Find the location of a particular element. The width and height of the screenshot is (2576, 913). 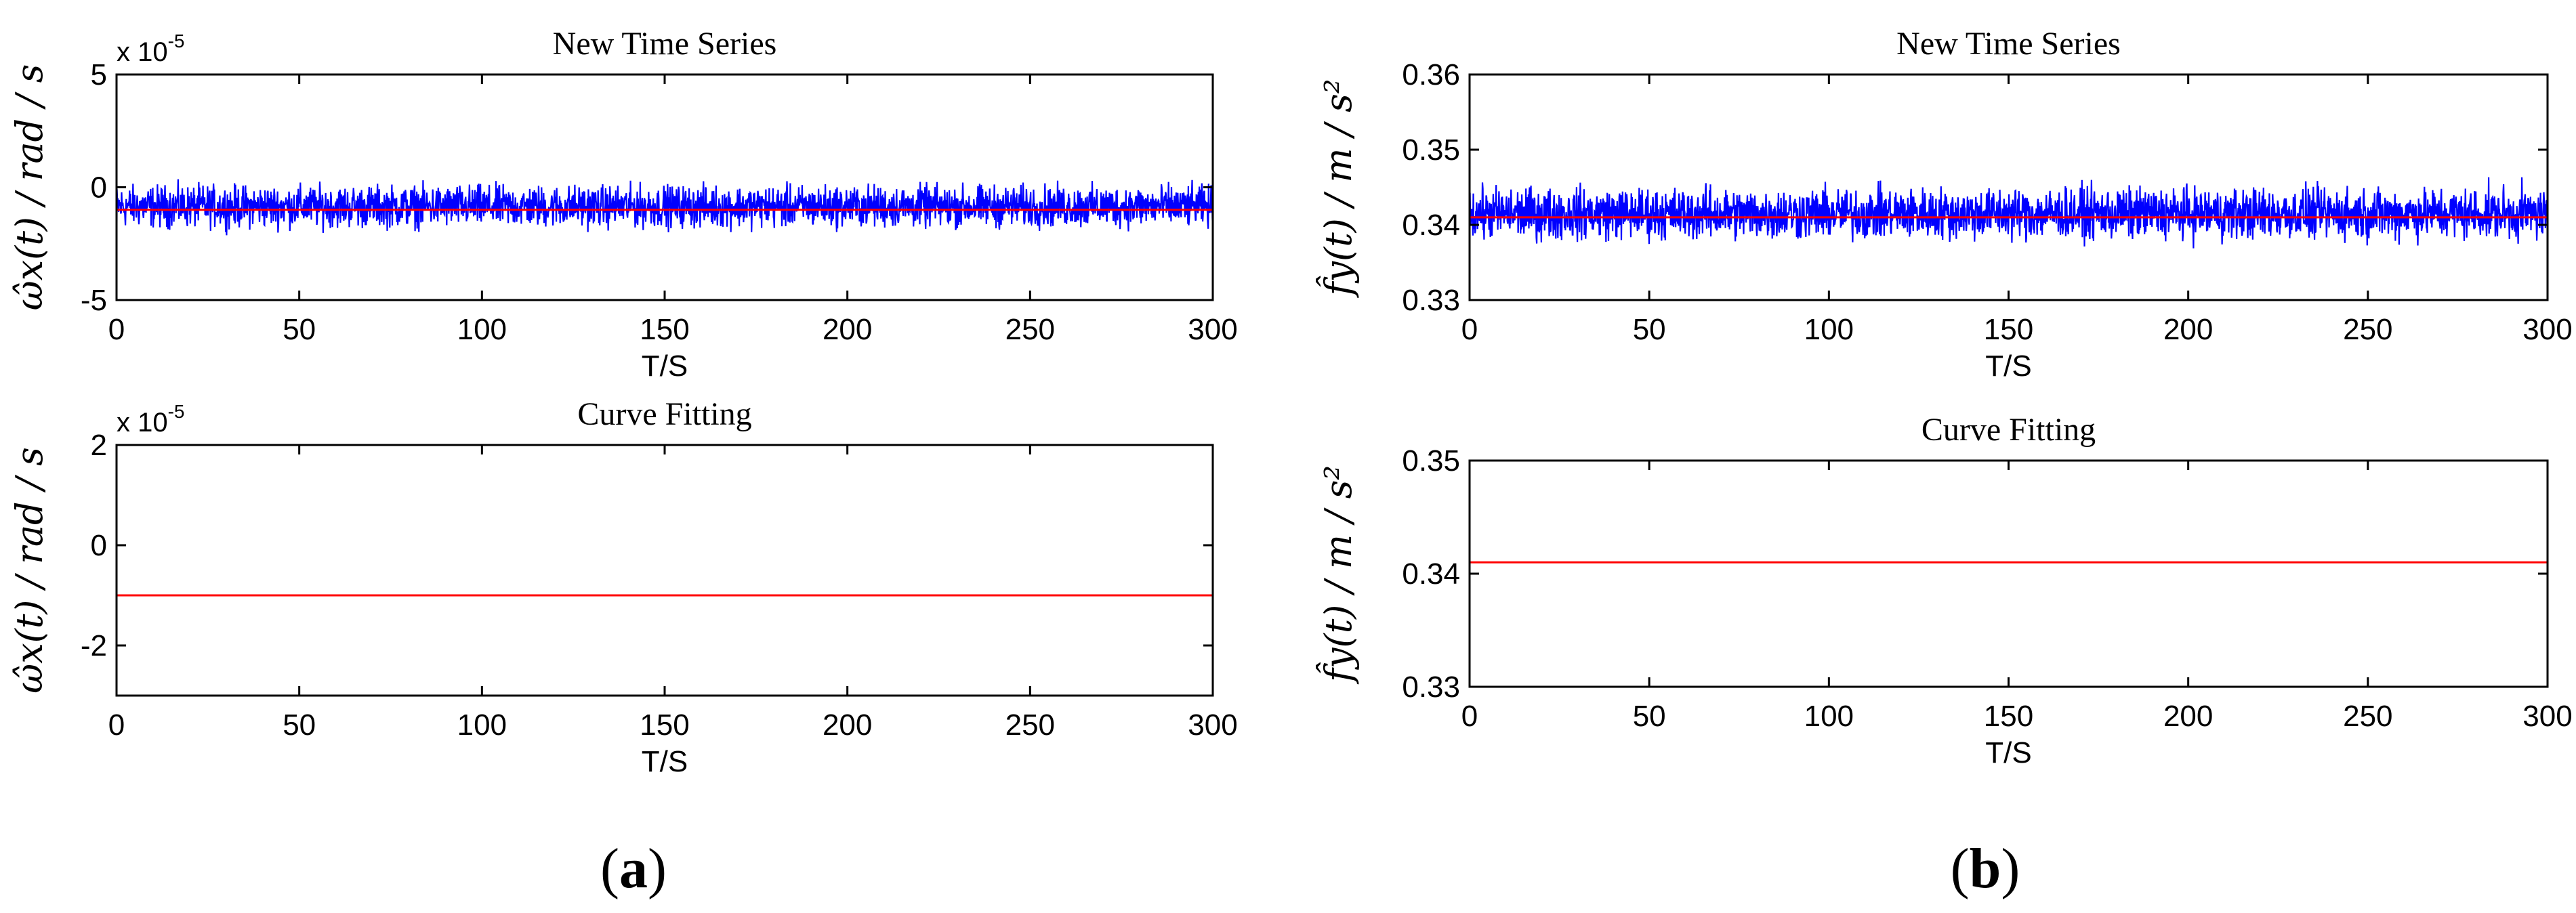

y-tick-label: 0.36 is located at coordinates (1431, 74).